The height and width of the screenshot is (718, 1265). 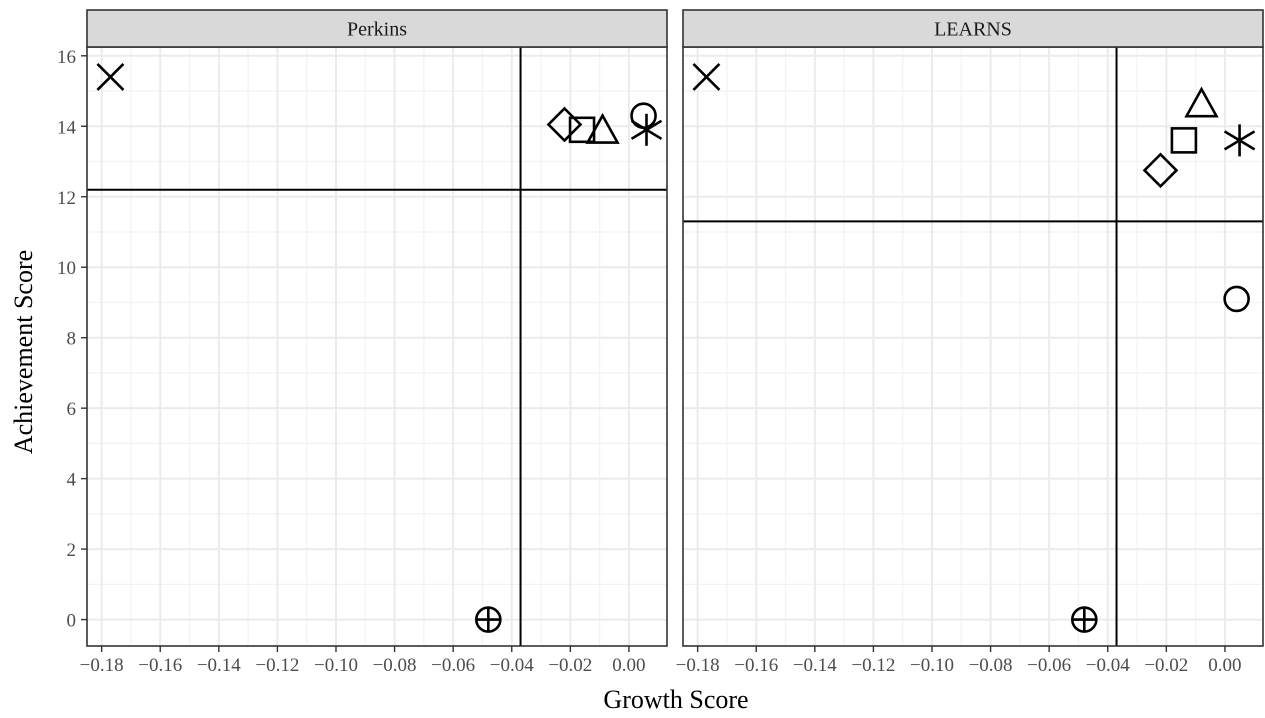 I want to click on y-tick-label: 10, so click(x=66, y=268).